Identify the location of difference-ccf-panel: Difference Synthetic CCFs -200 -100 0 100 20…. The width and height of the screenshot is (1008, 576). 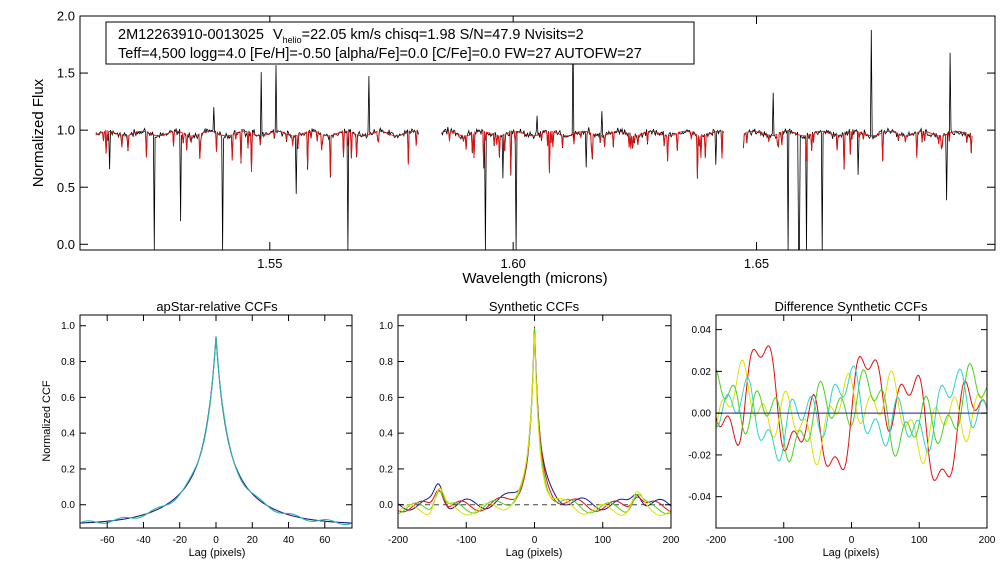
(842, 429).